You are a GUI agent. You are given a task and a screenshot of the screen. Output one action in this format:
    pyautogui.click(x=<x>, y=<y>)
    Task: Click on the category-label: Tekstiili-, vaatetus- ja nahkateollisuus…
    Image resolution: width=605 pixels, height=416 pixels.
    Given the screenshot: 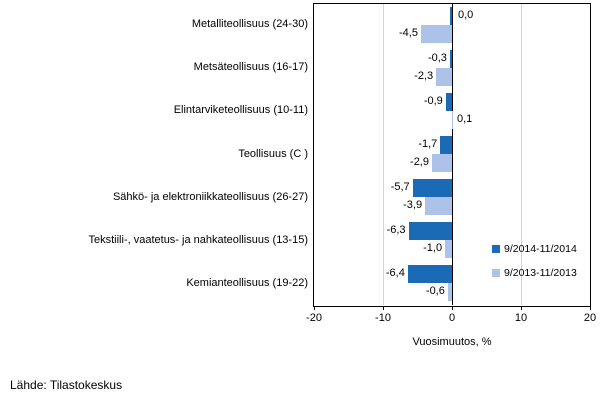 What is the action you would take?
    pyautogui.click(x=198, y=239)
    